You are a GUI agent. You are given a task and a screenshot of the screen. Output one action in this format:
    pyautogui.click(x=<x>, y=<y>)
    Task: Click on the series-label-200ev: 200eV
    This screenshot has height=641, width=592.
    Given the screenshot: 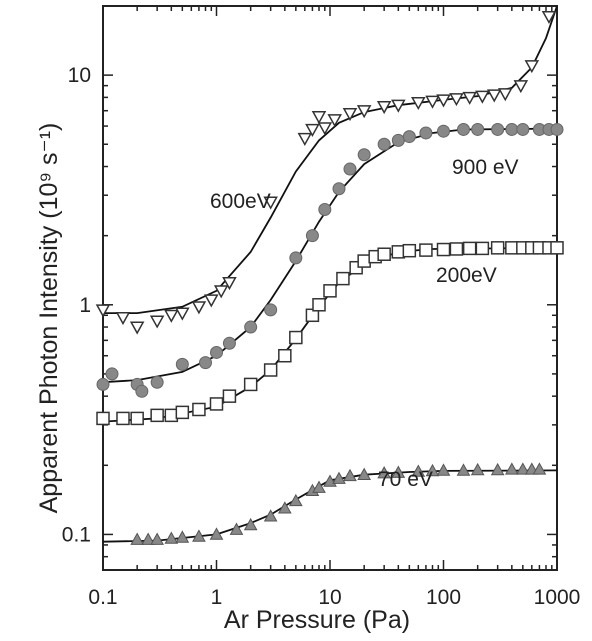 What is the action you would take?
    pyautogui.click(x=466, y=275)
    